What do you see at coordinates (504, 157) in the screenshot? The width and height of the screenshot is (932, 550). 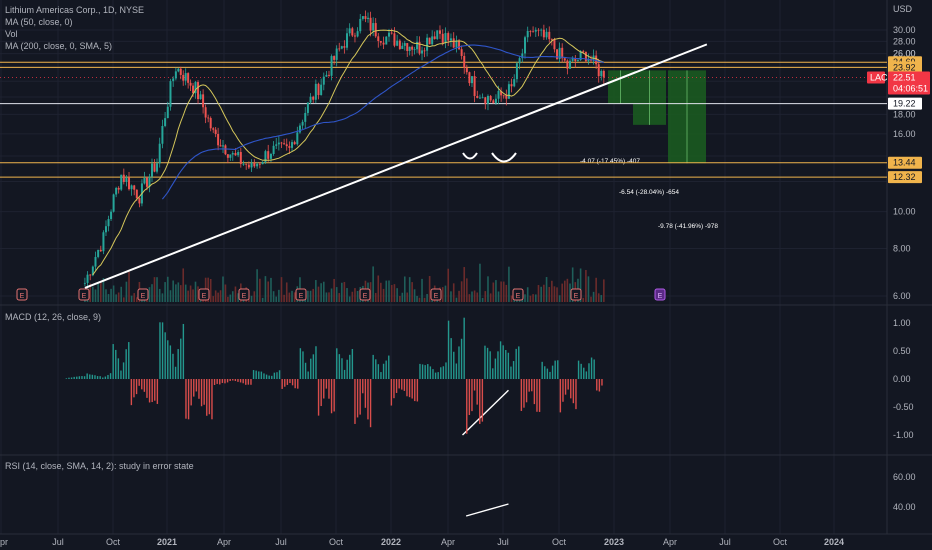 I see `bottom-arc-right` at bounding box center [504, 157].